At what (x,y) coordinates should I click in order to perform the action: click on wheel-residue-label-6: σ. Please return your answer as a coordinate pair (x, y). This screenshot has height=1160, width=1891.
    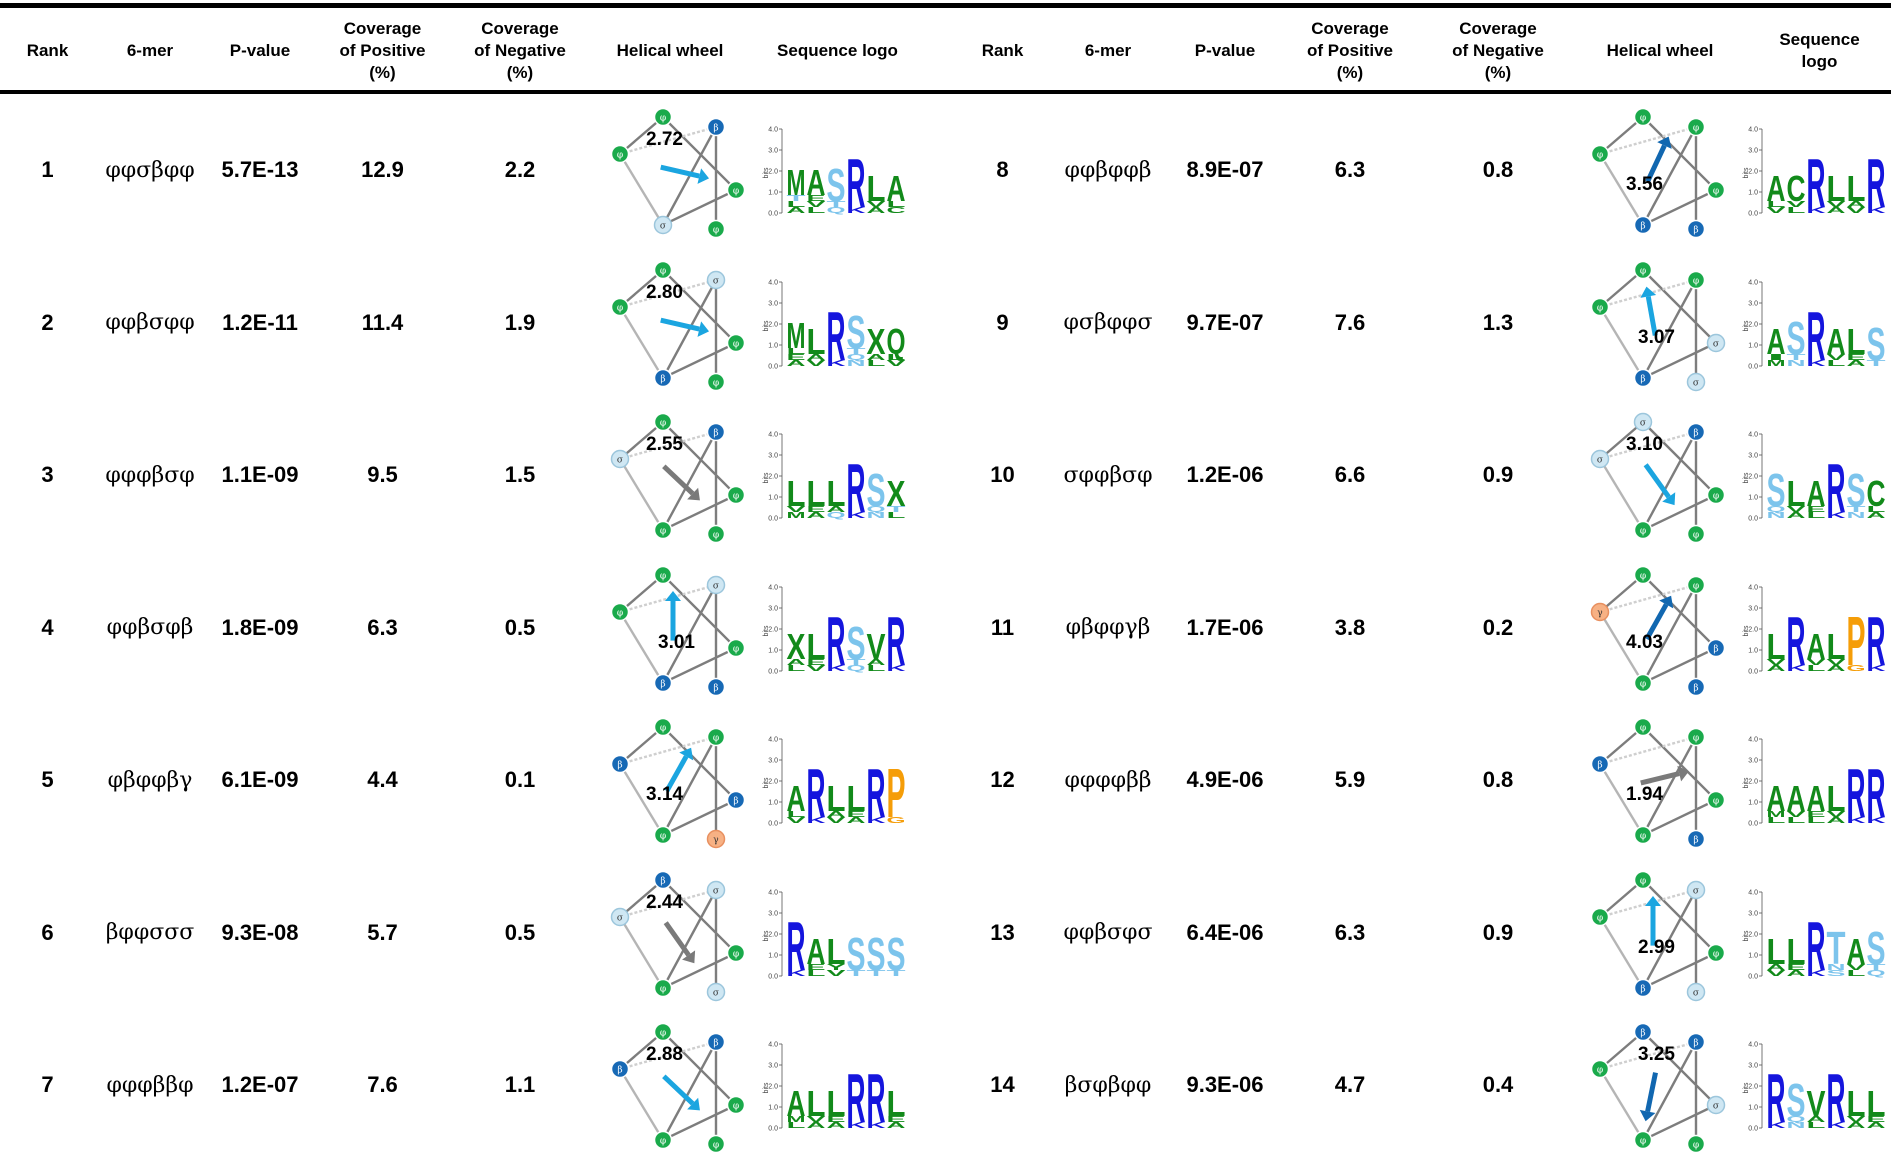
    Looking at the image, I should click on (716, 993).